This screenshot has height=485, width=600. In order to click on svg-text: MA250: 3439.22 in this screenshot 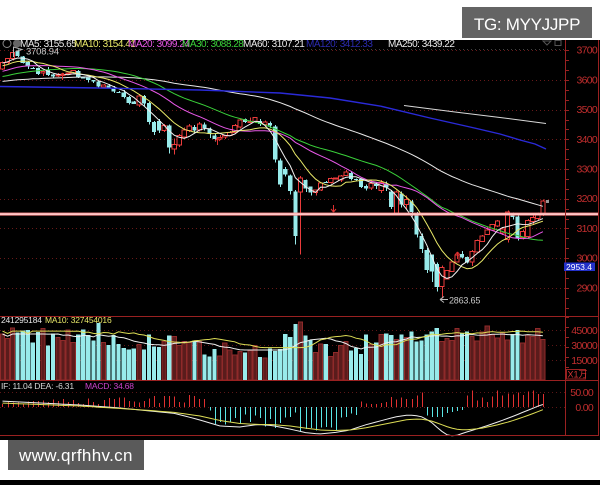, I will do `click(421, 44)`.